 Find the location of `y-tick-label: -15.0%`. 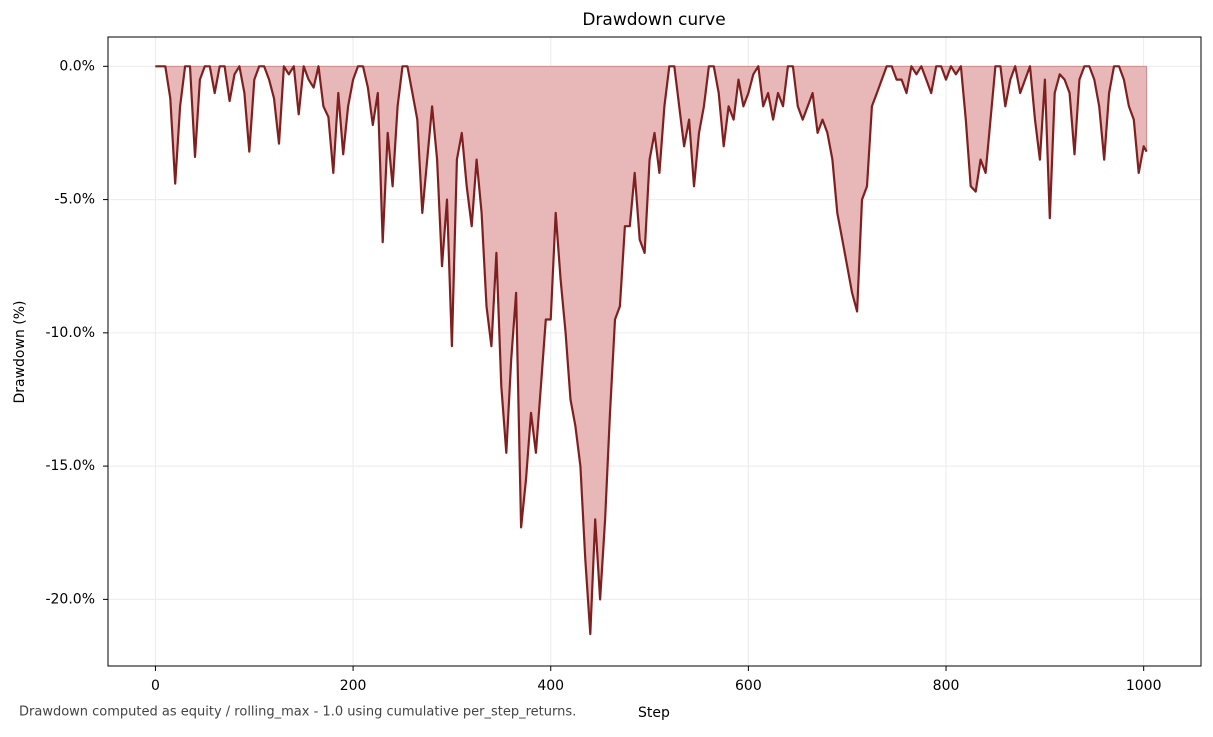

y-tick-label: -15.0% is located at coordinates (70, 466).